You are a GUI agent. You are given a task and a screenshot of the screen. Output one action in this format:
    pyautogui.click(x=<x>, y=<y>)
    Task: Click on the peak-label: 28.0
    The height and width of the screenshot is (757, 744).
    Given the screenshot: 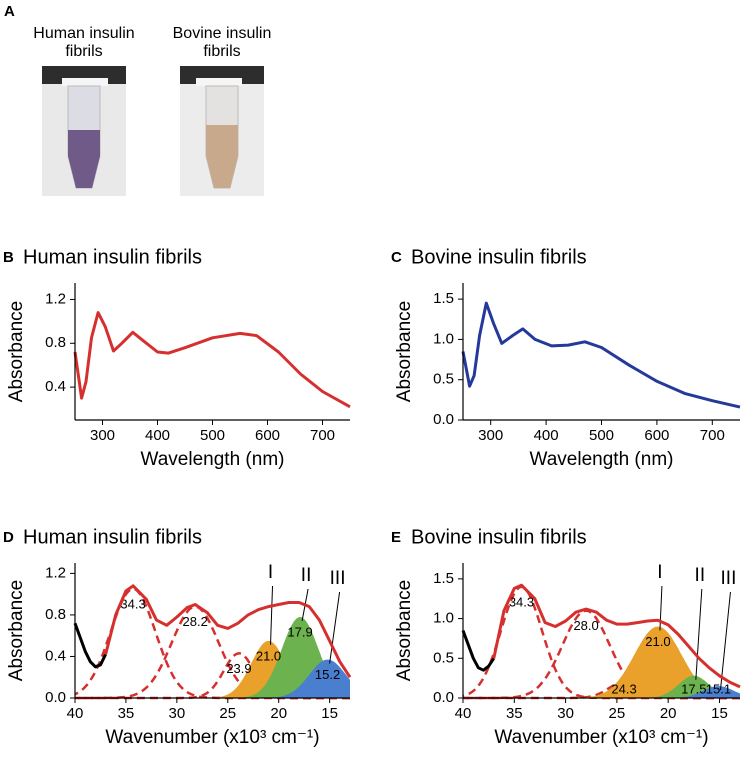 What is the action you would take?
    pyautogui.click(x=585, y=625)
    